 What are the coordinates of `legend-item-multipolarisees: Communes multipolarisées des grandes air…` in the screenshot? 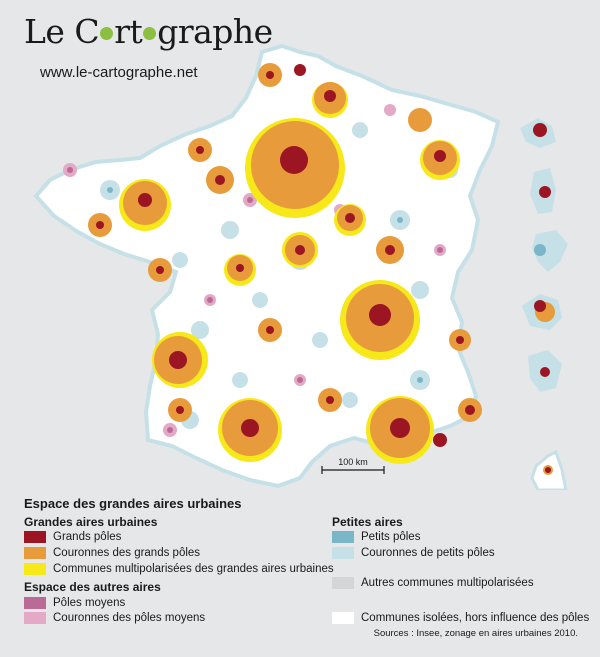 It's located at (179, 569).